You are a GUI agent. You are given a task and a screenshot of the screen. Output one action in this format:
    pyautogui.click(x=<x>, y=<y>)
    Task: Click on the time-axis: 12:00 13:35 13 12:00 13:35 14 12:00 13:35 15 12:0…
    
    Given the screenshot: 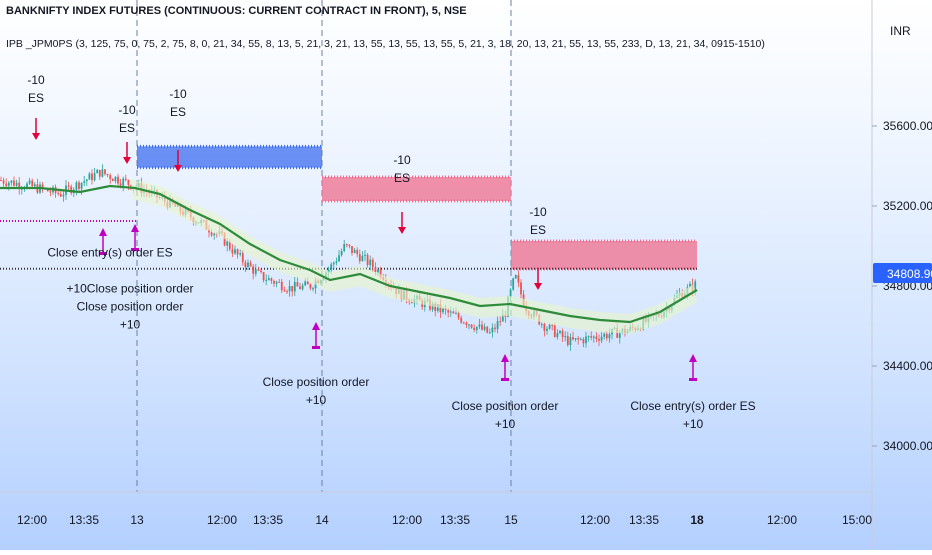 What is the action you would take?
    pyautogui.click(x=444, y=520)
    